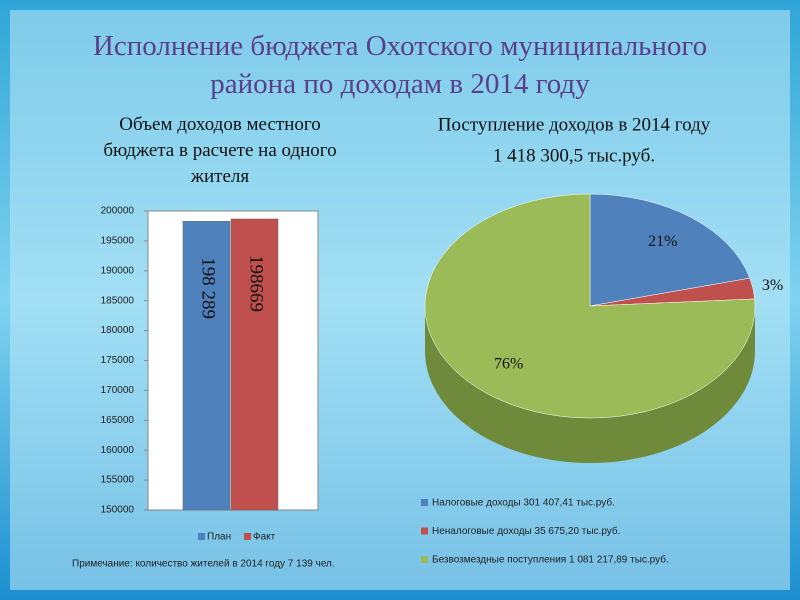  I want to click on y-tick-label: 165000, so click(118, 420).